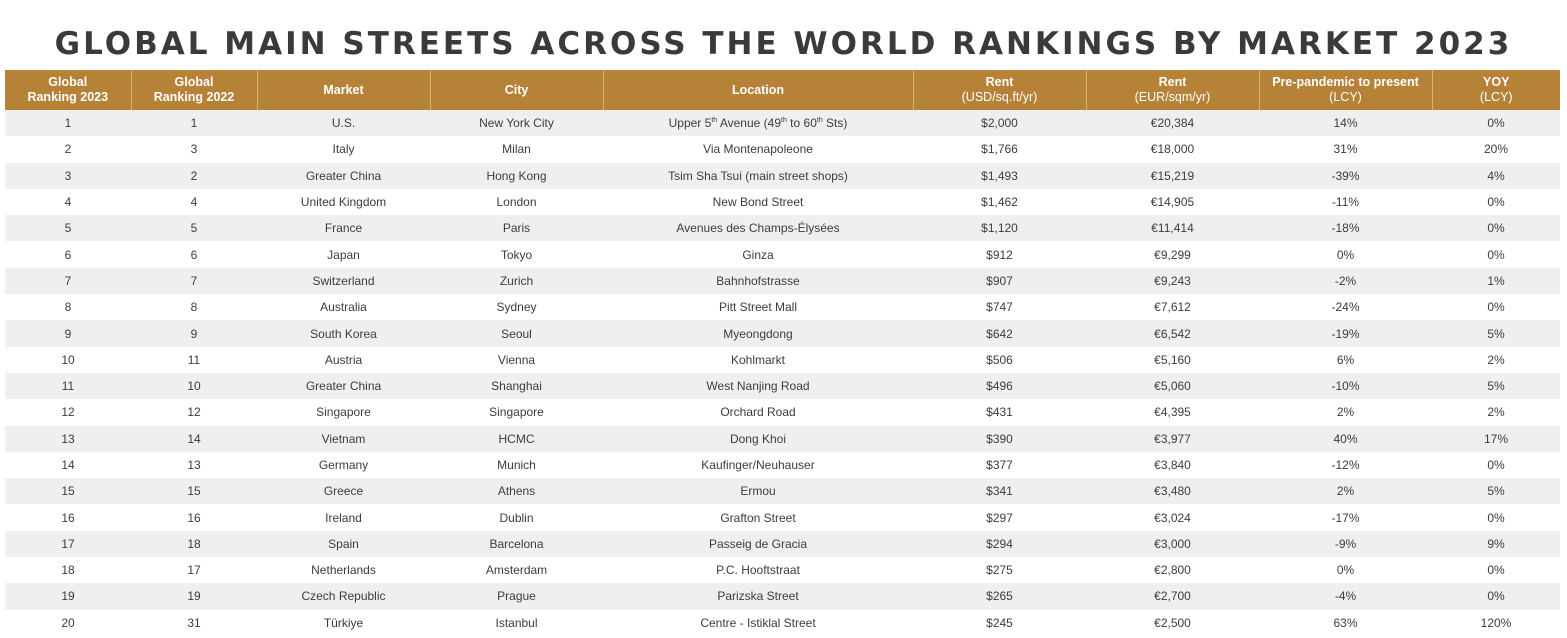  Describe the element at coordinates (758, 570) in the screenshot. I see `location-cell: P.C. Hooftstraat` at that location.